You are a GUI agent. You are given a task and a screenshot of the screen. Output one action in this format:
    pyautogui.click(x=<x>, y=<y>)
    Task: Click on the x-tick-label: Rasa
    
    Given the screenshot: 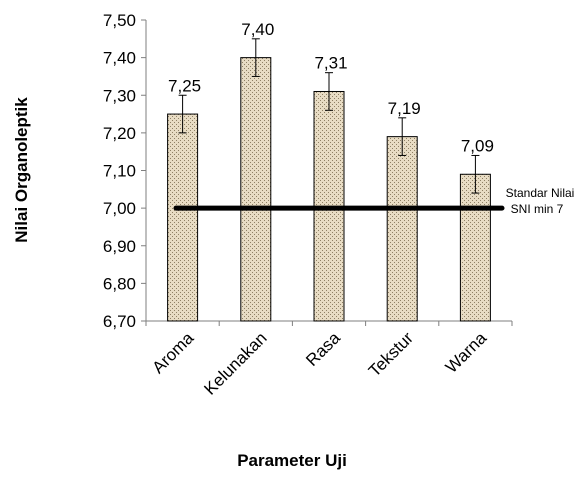 What is the action you would take?
    pyautogui.click(x=323, y=349)
    